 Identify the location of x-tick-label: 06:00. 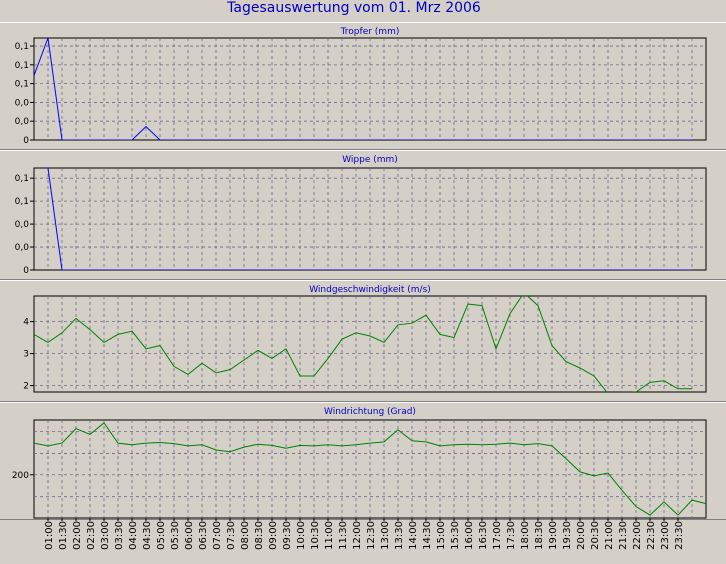
(189, 535).